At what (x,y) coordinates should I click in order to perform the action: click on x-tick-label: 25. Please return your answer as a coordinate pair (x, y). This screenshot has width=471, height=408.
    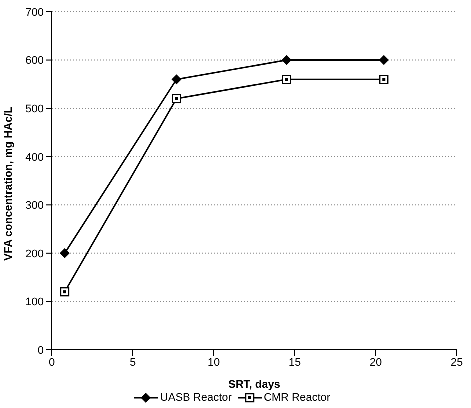
    Looking at the image, I should click on (457, 362).